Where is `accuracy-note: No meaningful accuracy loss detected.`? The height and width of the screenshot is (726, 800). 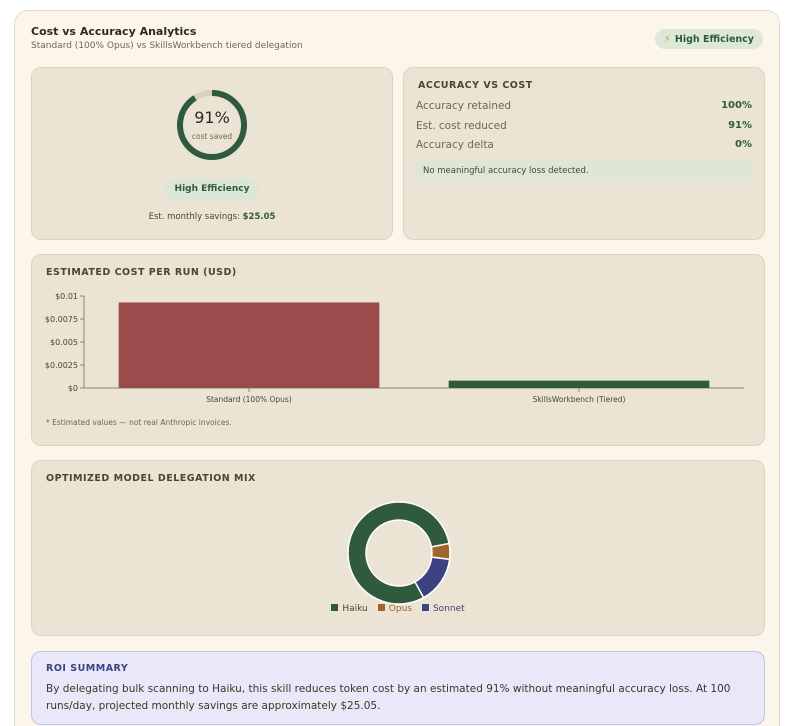
accuracy-note: No meaningful accuracy loss detected. is located at coordinates (584, 170).